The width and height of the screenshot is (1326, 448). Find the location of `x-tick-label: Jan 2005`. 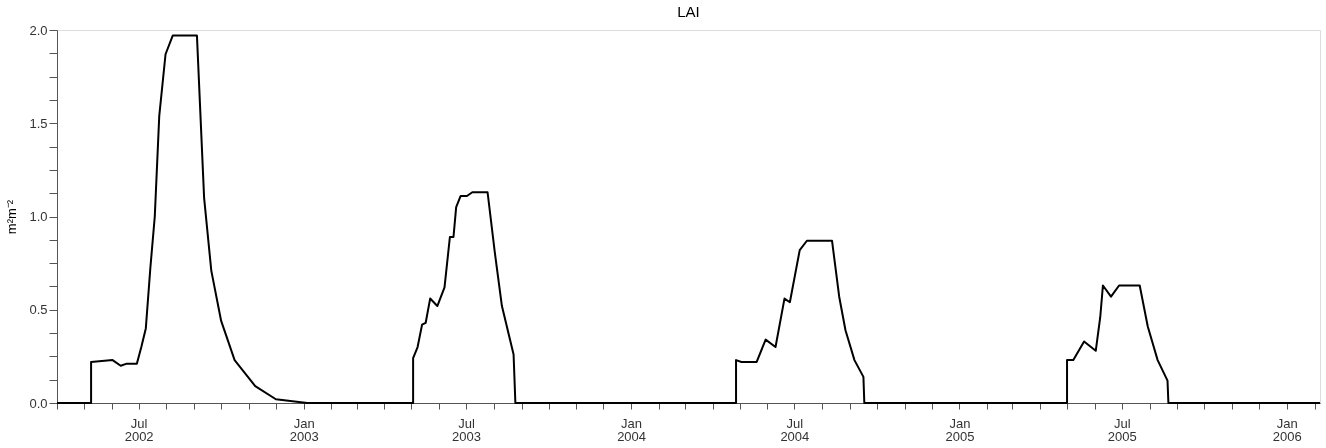

x-tick-label: Jan 2005 is located at coordinates (960, 429).